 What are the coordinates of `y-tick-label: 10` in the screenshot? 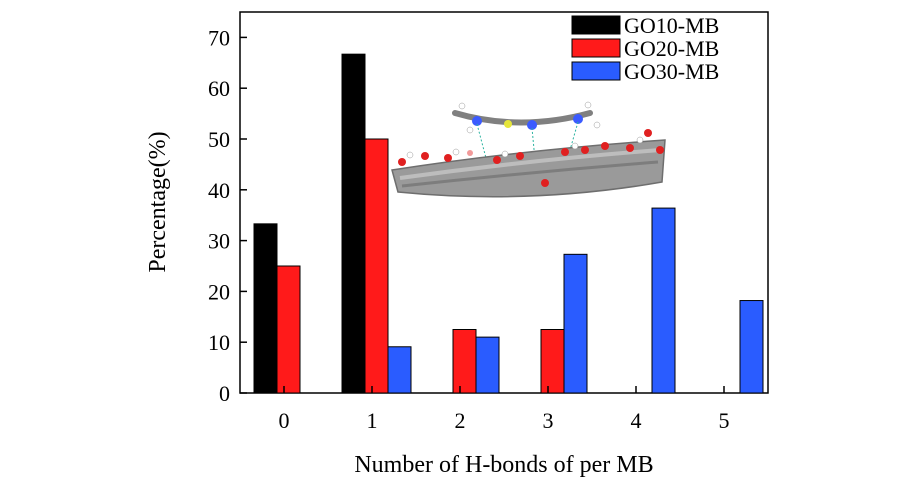 It's located at (219, 342).